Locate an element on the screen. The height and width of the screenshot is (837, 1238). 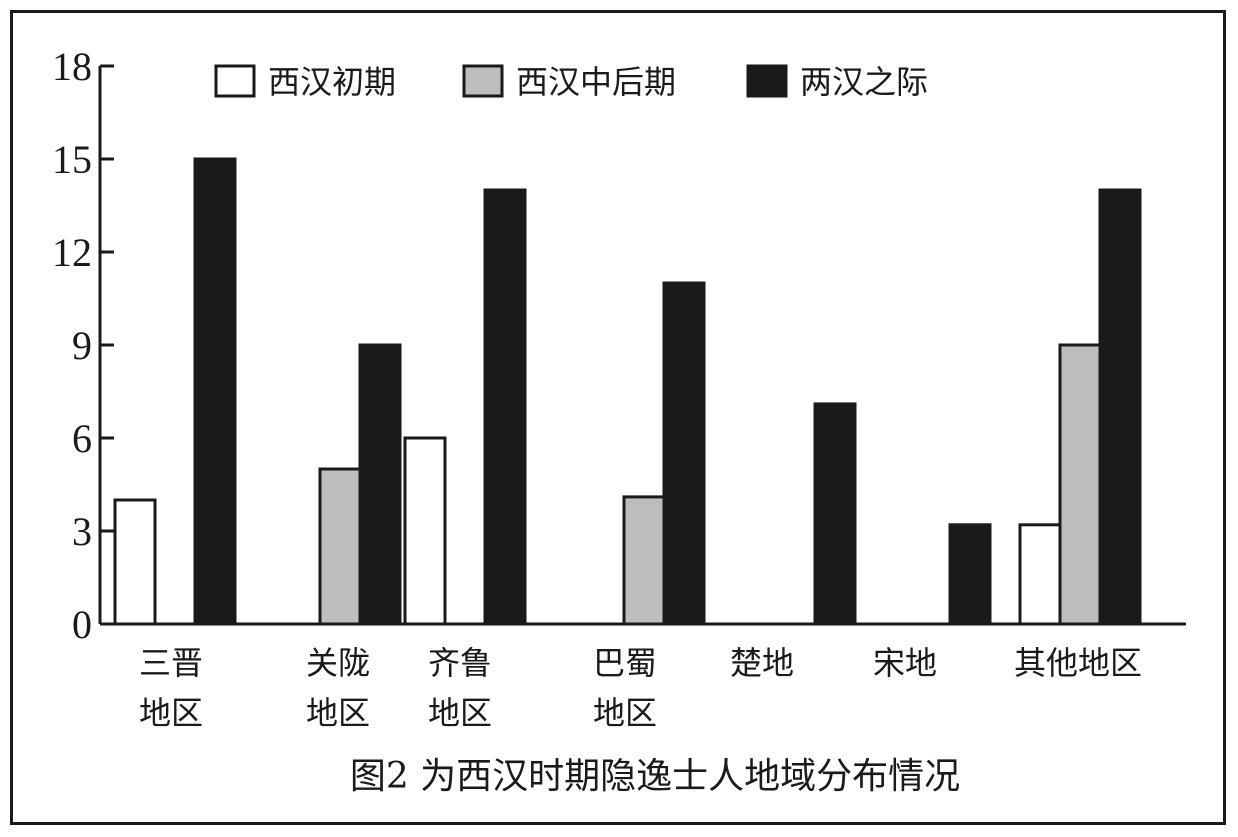
y-tick-label: 12 is located at coordinates (72, 252).